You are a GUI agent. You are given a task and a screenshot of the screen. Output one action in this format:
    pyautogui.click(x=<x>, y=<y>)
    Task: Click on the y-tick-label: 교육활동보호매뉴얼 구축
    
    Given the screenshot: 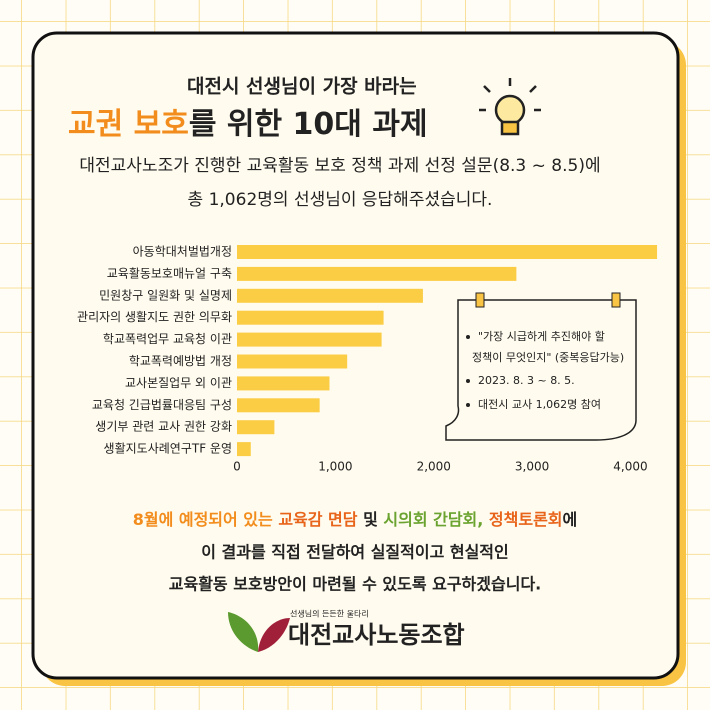 What is the action you would take?
    pyautogui.click(x=169, y=273)
    